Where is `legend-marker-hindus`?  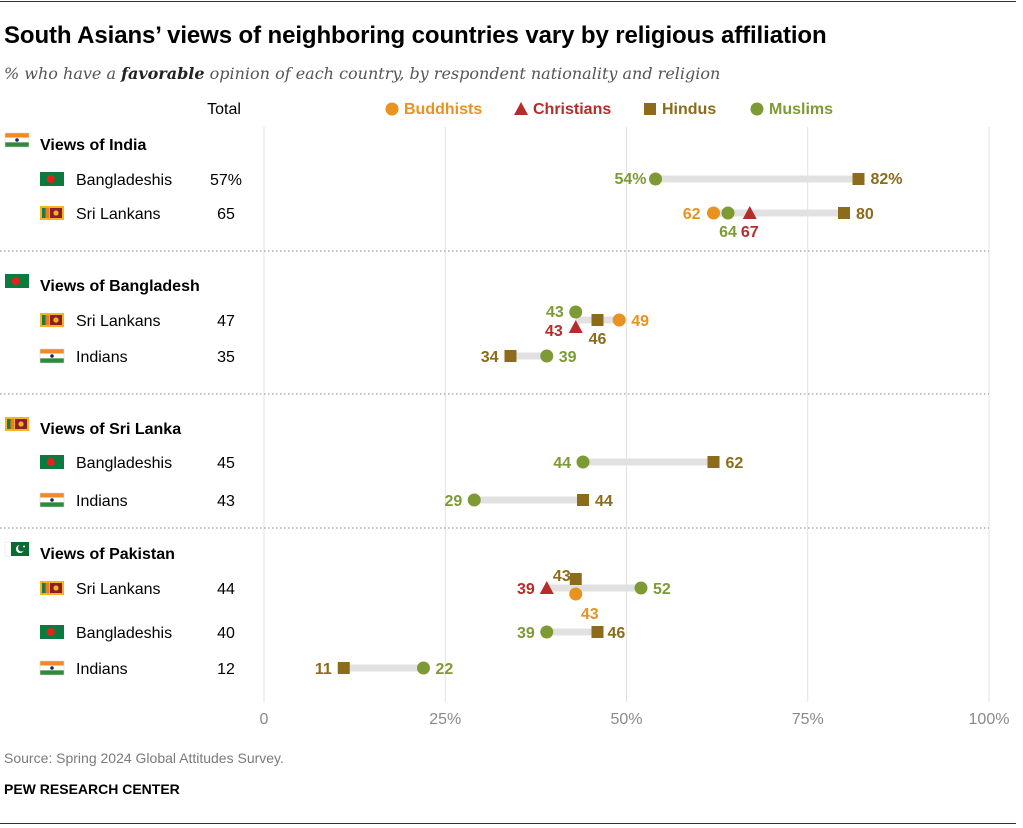 legend-marker-hindus is located at coordinates (650, 109).